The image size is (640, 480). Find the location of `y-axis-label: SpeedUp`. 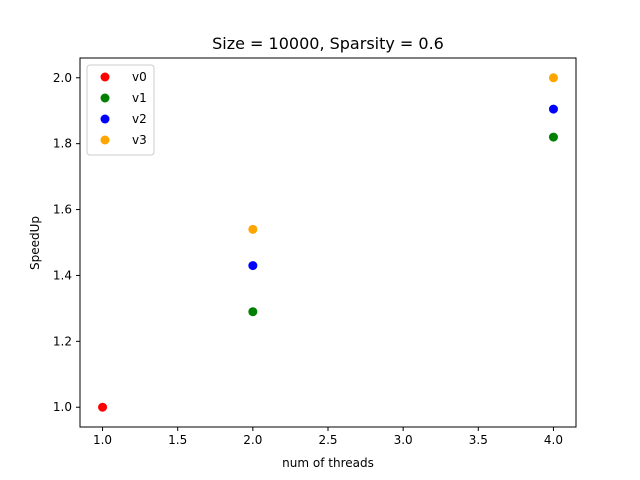

y-axis-label: SpeedUp is located at coordinates (35, 243).